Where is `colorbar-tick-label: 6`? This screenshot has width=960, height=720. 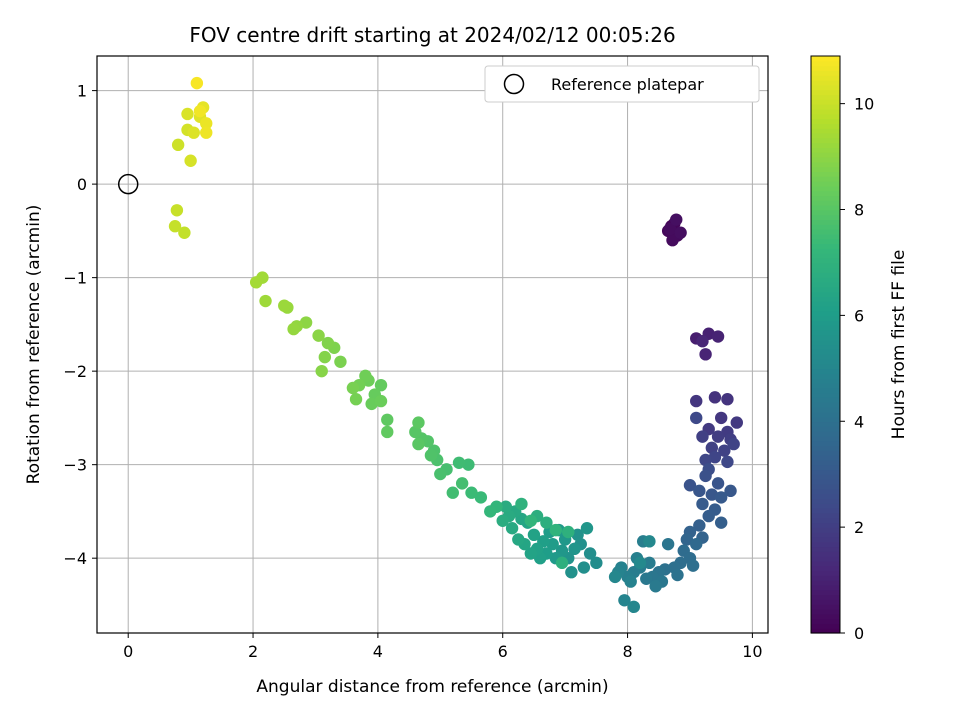
colorbar-tick-label: 6 is located at coordinates (859, 315).